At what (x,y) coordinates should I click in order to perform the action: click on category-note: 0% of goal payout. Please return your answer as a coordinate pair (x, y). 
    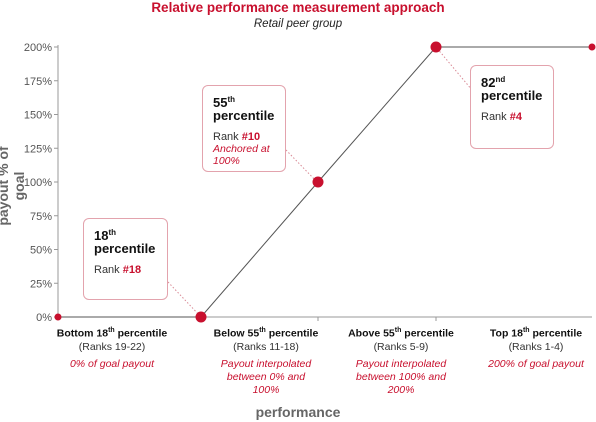
    Looking at the image, I should click on (112, 363).